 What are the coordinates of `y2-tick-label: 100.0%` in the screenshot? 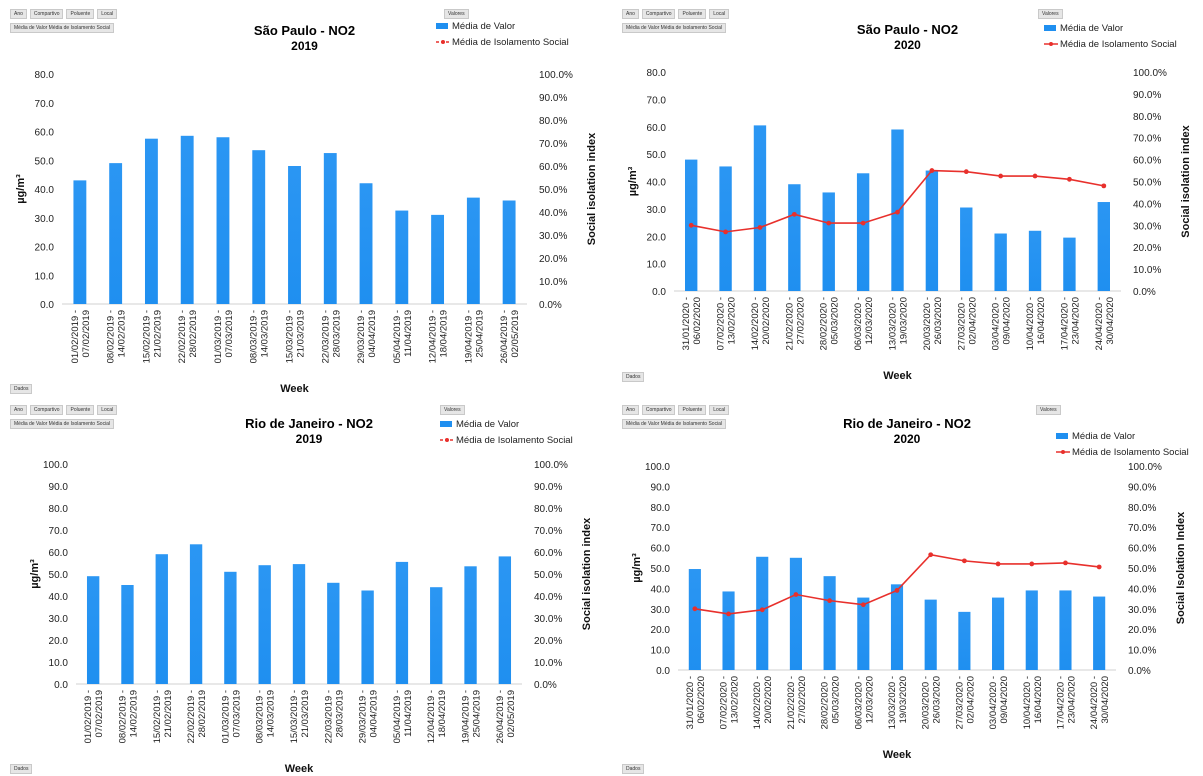 It's located at (1150, 73).